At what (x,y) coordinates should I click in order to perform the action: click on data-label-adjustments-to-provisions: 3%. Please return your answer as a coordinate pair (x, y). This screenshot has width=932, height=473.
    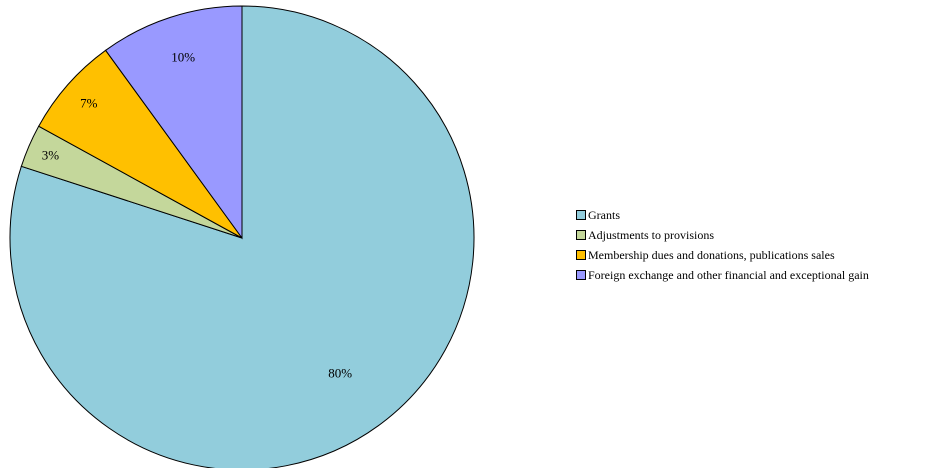
    Looking at the image, I should click on (51, 155).